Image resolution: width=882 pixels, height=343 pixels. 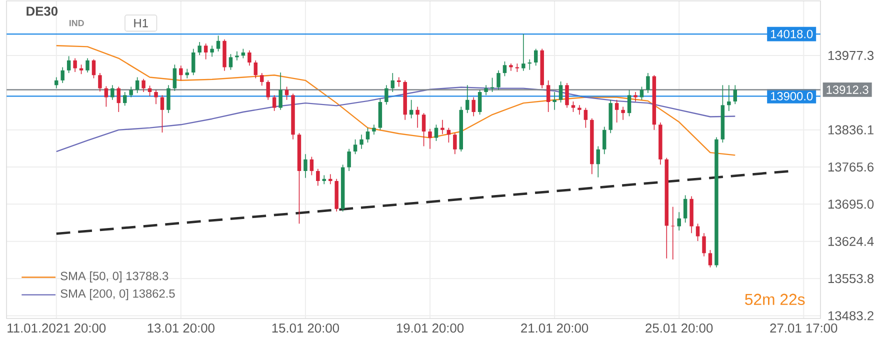 I want to click on ref-line-label: 13912.3, so click(x=847, y=89).